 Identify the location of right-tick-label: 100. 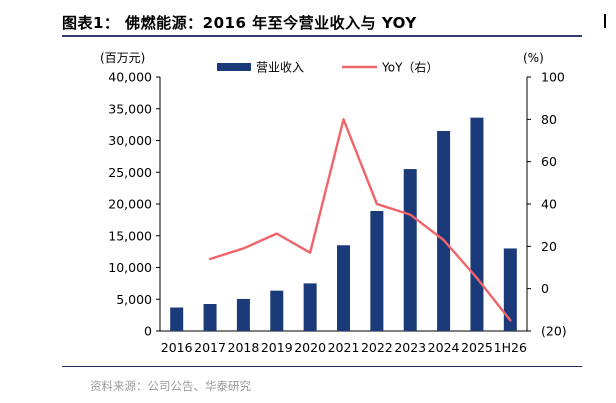
(553, 77).